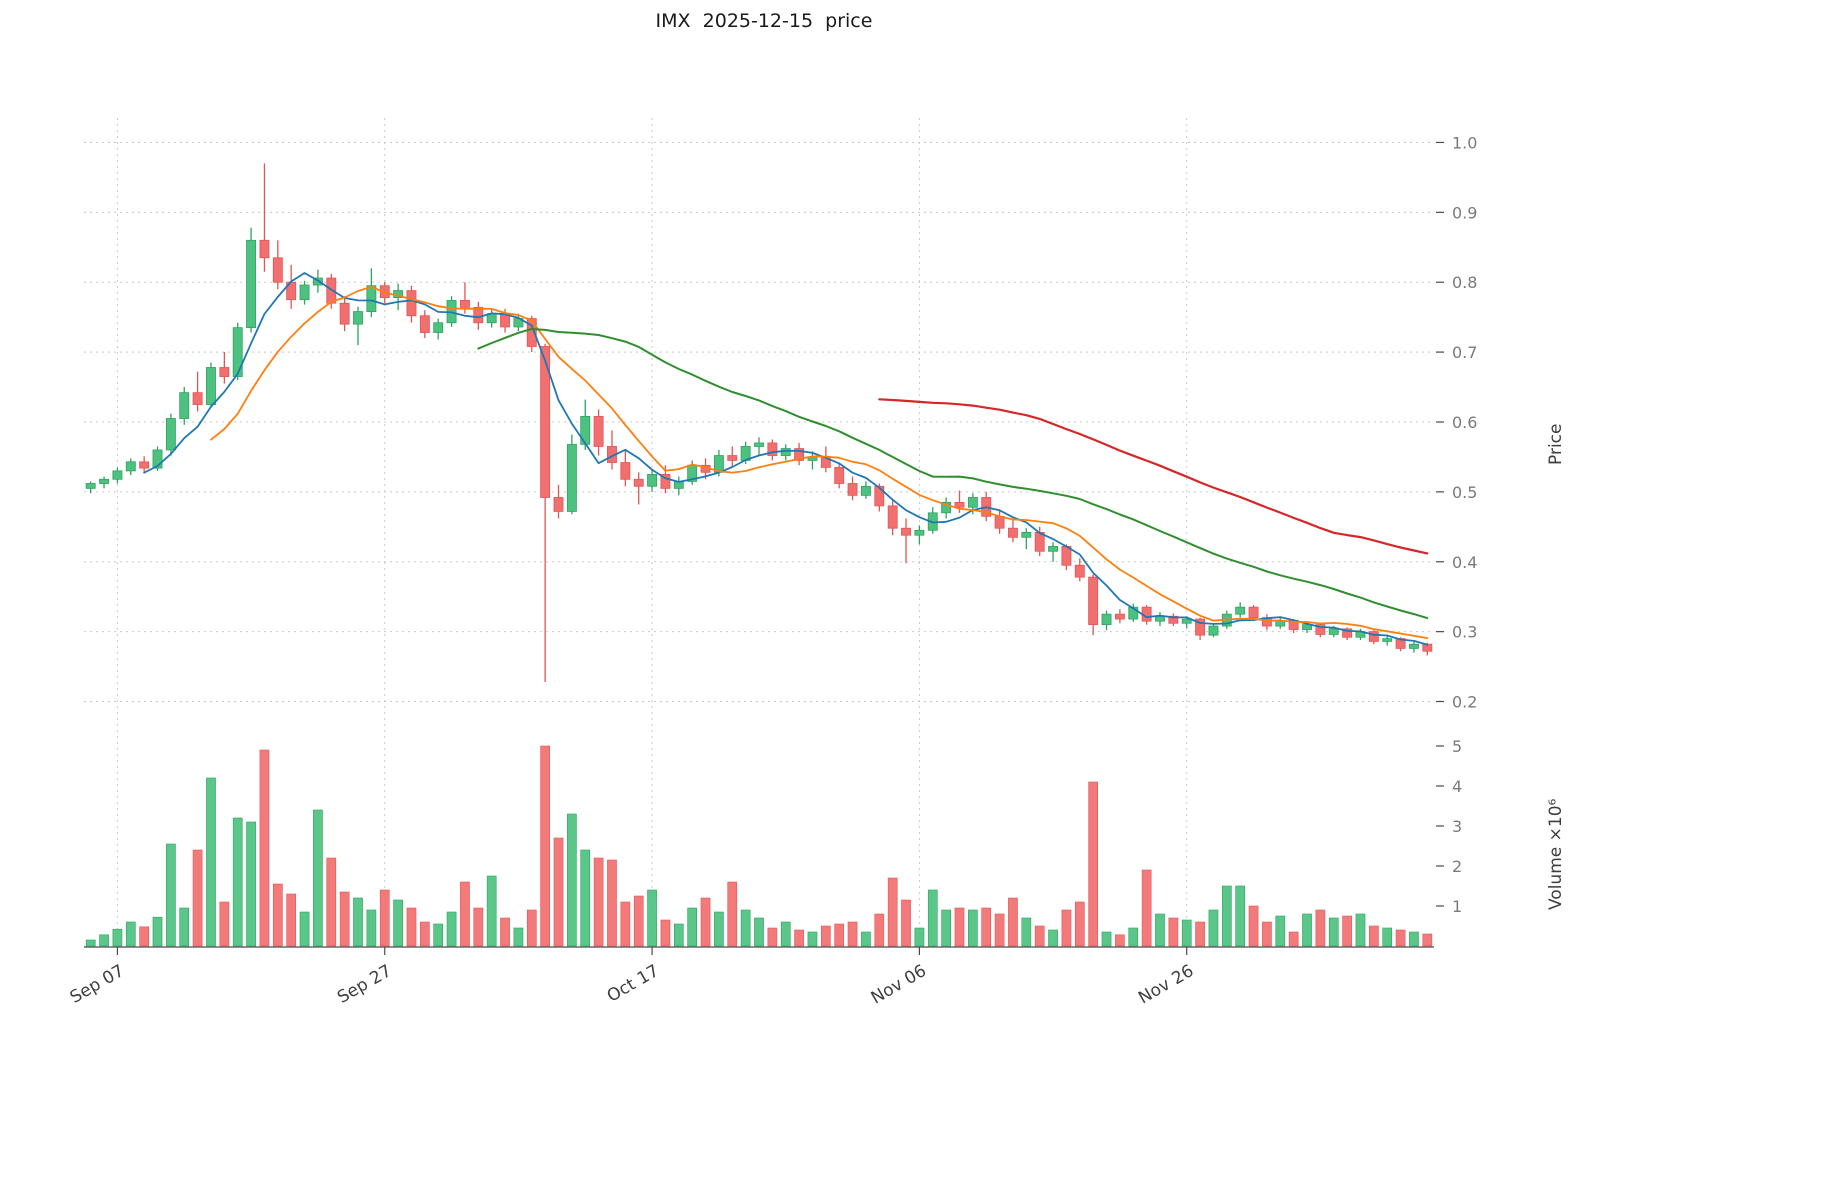  I want to click on volume-bars, so click(759, 846).